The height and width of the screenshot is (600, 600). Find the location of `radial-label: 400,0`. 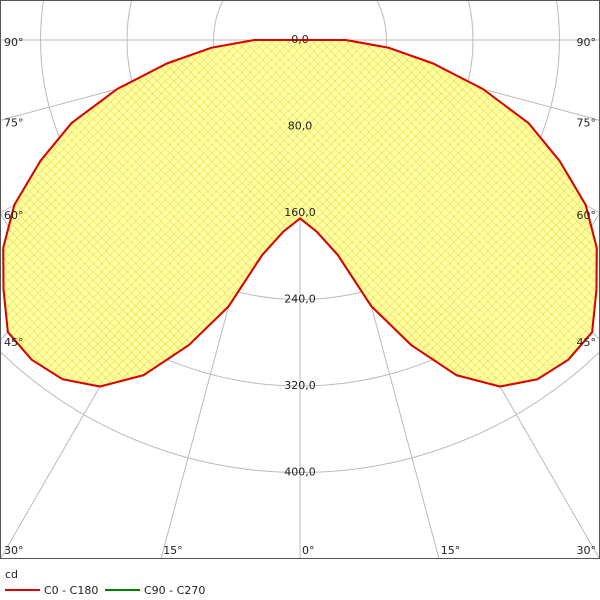

radial-label: 400,0 is located at coordinates (300, 472).